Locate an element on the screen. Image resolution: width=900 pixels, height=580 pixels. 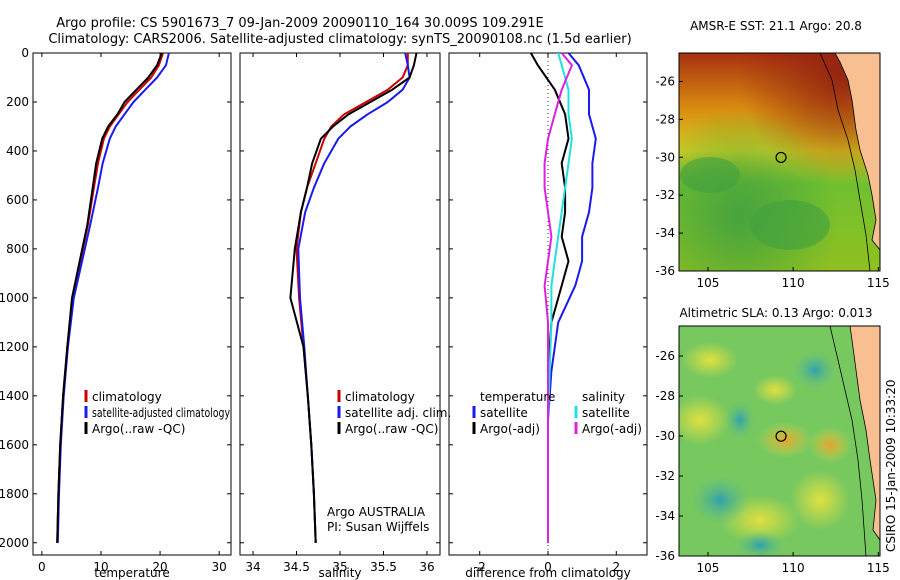
sst-map-frame is located at coordinates (779, 162).